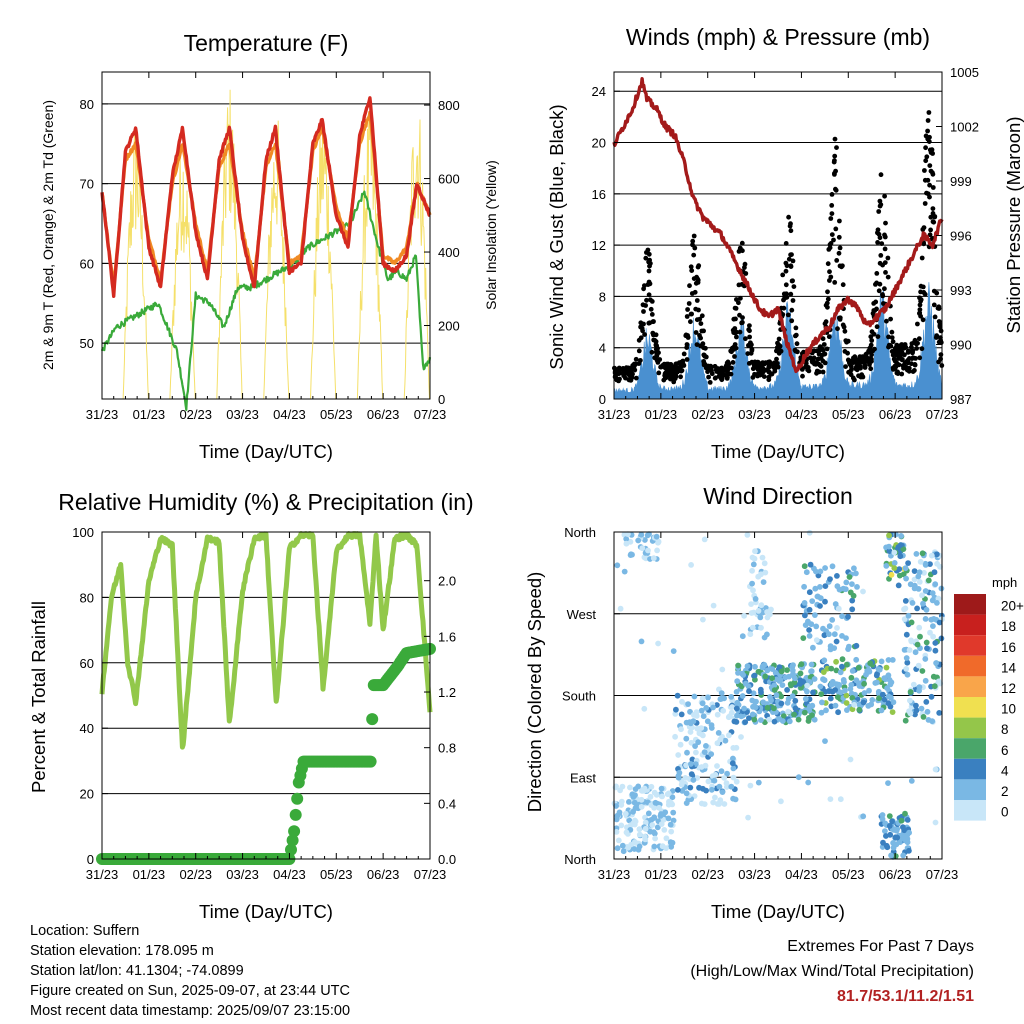  Describe the element at coordinates (602, 348) in the screenshot. I see `y-tick-label: 4` at that location.